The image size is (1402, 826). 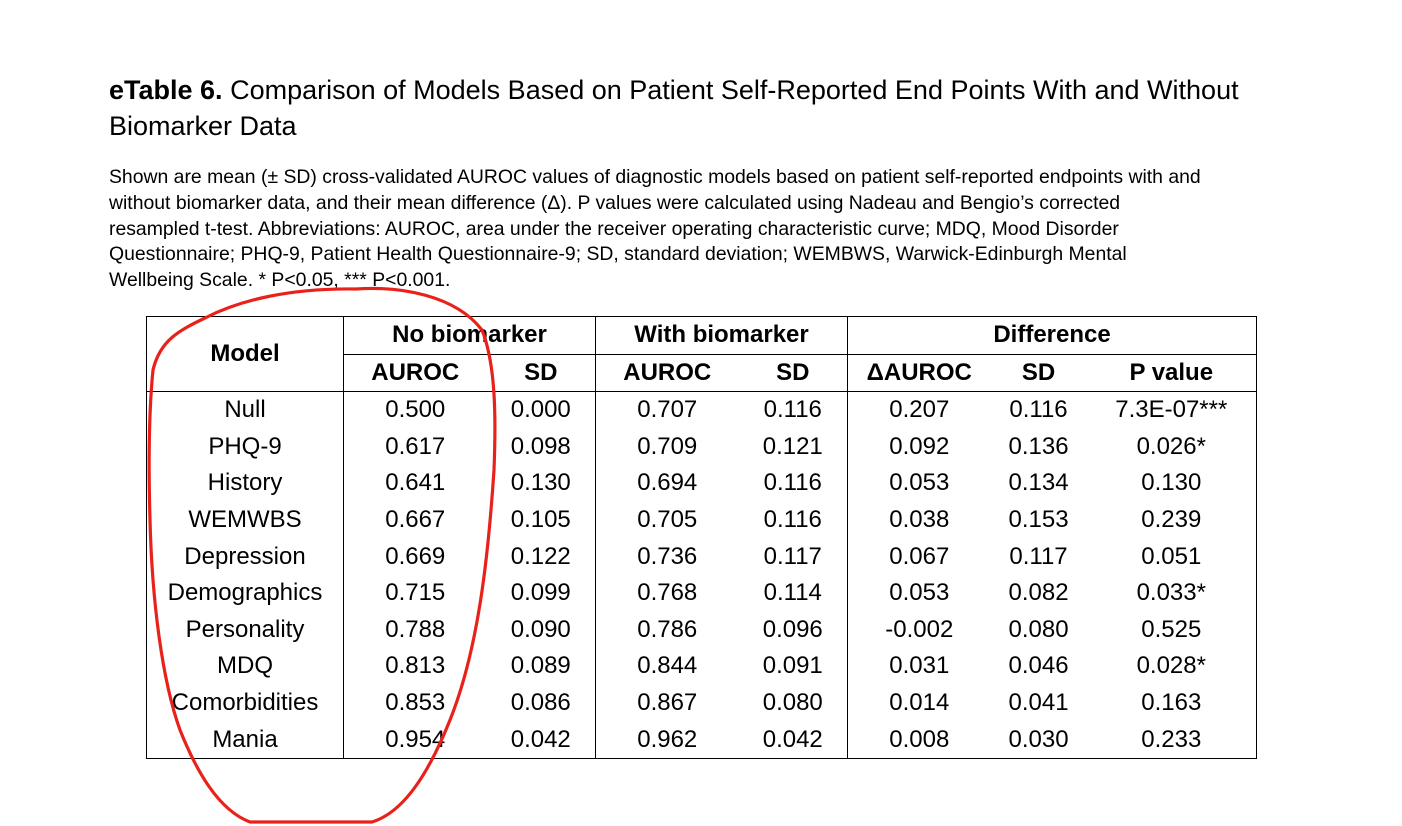 I want to click on cell-no-biomarker-auroc: 0.954, so click(x=415, y=740).